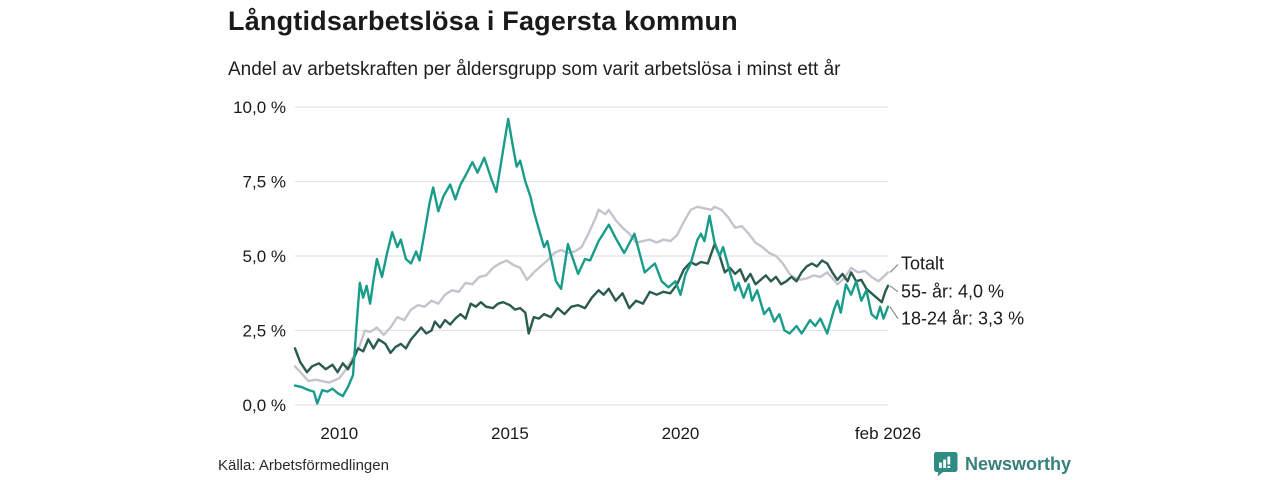 This screenshot has width=1280, height=480. Describe the element at coordinates (953, 291) in the screenshot. I see `legend-label-55- år: 55- år: 4,0 %` at that location.